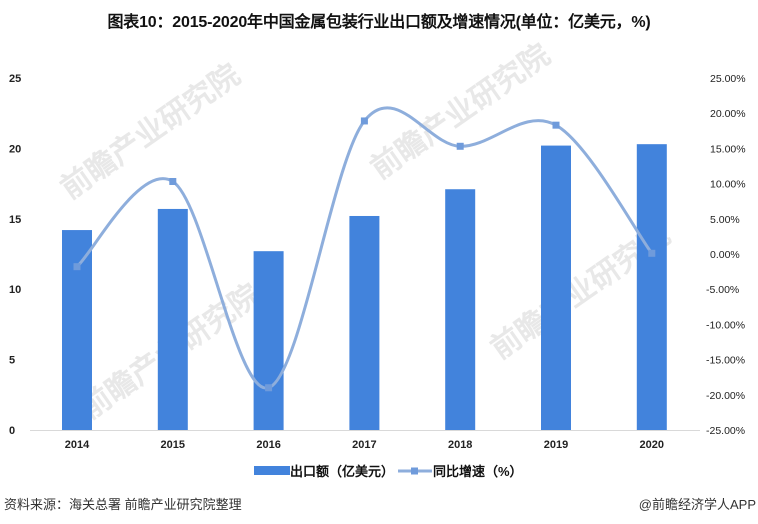 The height and width of the screenshot is (524, 758). I want to click on source-note: 资料来源：海关总署 前瞻产业研究院整理, so click(123, 504).